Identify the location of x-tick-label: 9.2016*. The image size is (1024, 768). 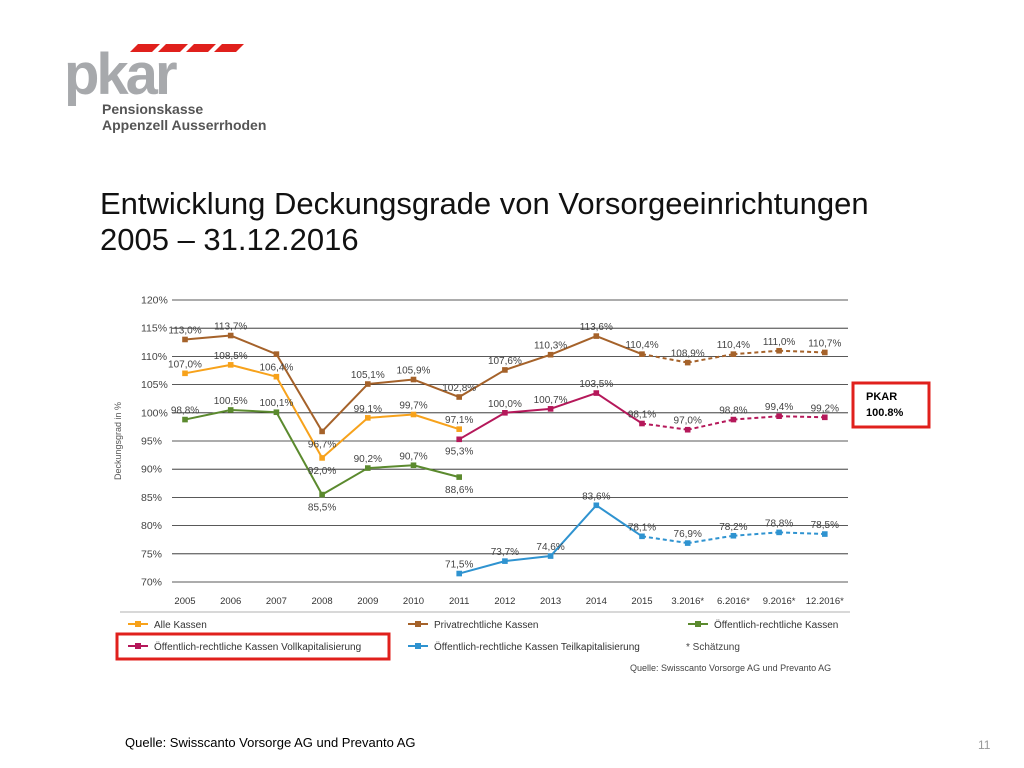
(779, 601).